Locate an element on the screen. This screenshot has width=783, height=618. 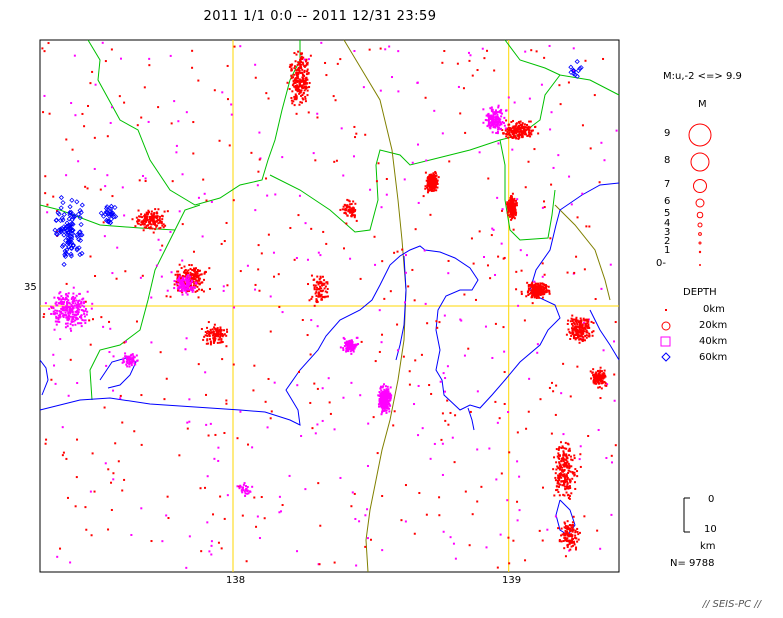
magnitude-range-label: M:u,-2 <=> 9.9 is located at coordinates (702, 76).